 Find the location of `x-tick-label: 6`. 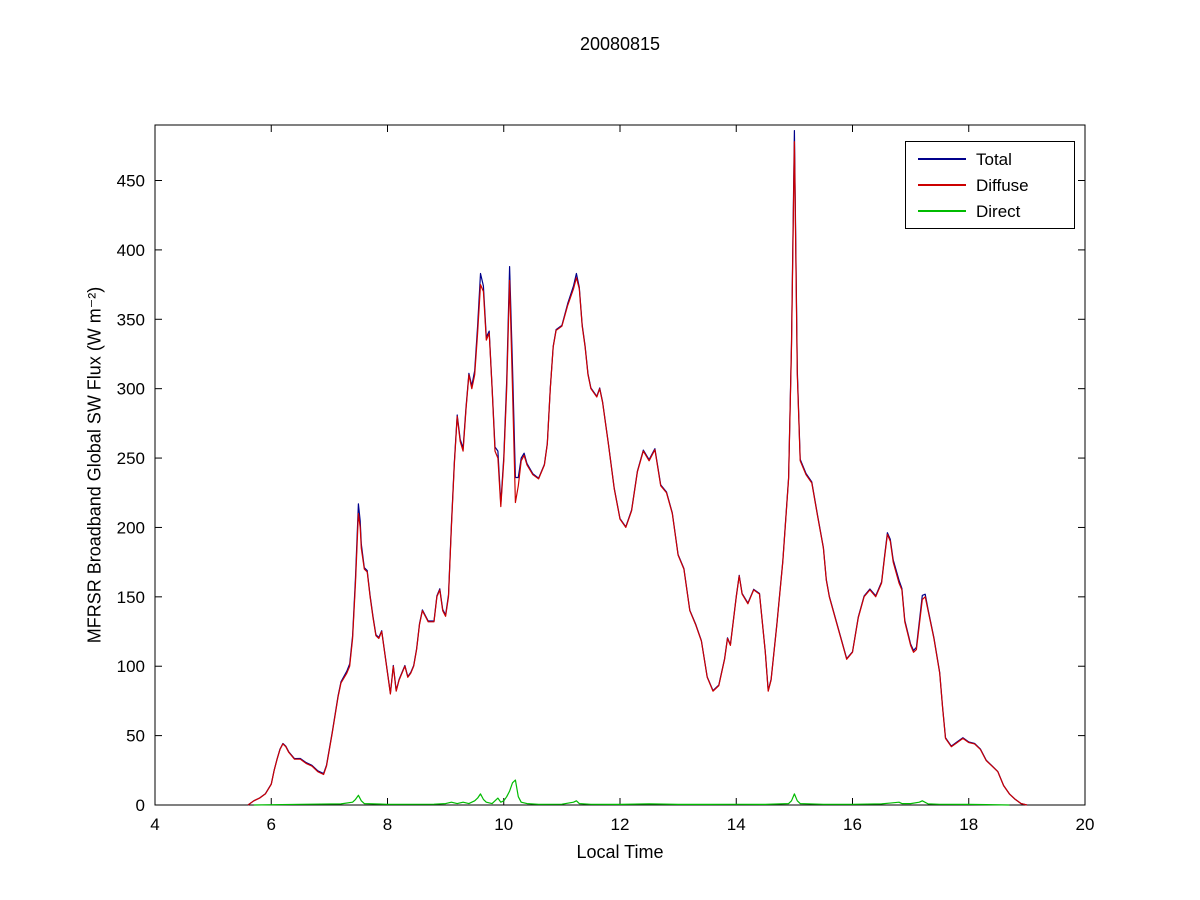

x-tick-label: 6 is located at coordinates (271, 824).